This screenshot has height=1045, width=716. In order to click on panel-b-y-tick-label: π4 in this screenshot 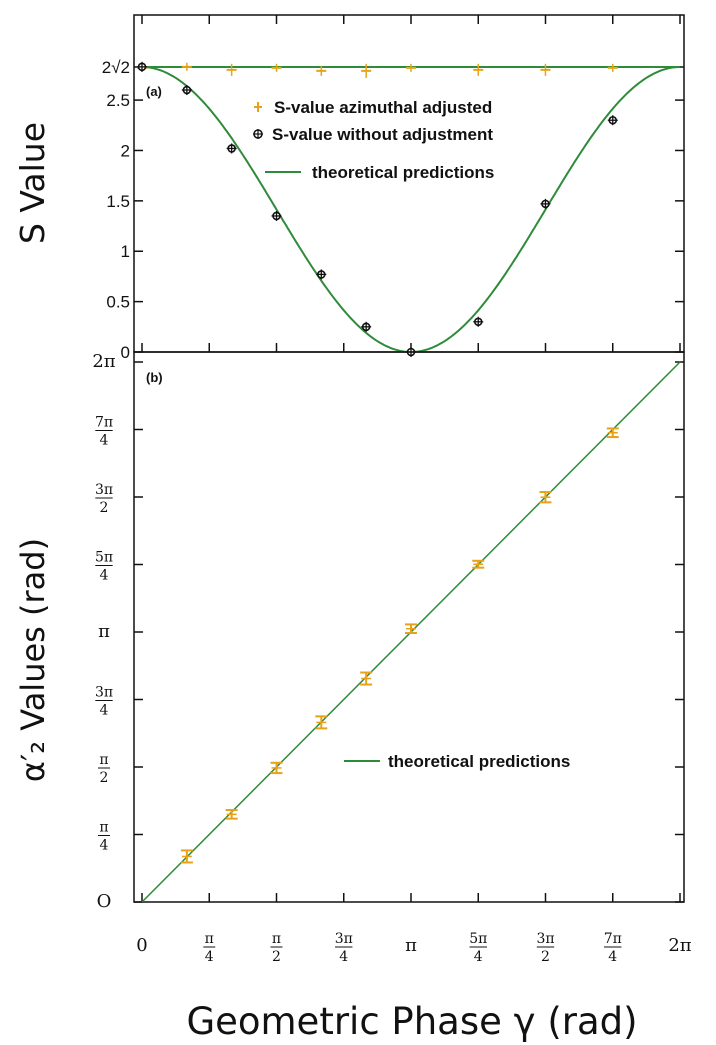, I will do `click(104, 837)`.